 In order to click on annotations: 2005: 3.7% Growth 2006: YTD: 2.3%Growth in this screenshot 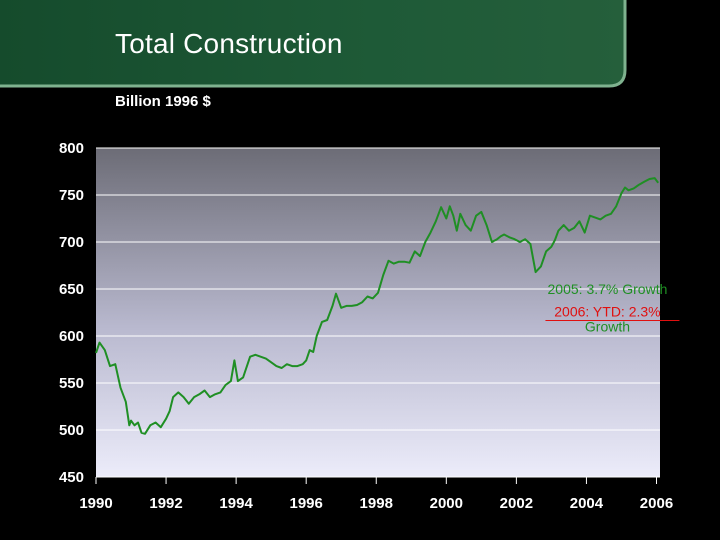, I will do `click(612, 308)`.